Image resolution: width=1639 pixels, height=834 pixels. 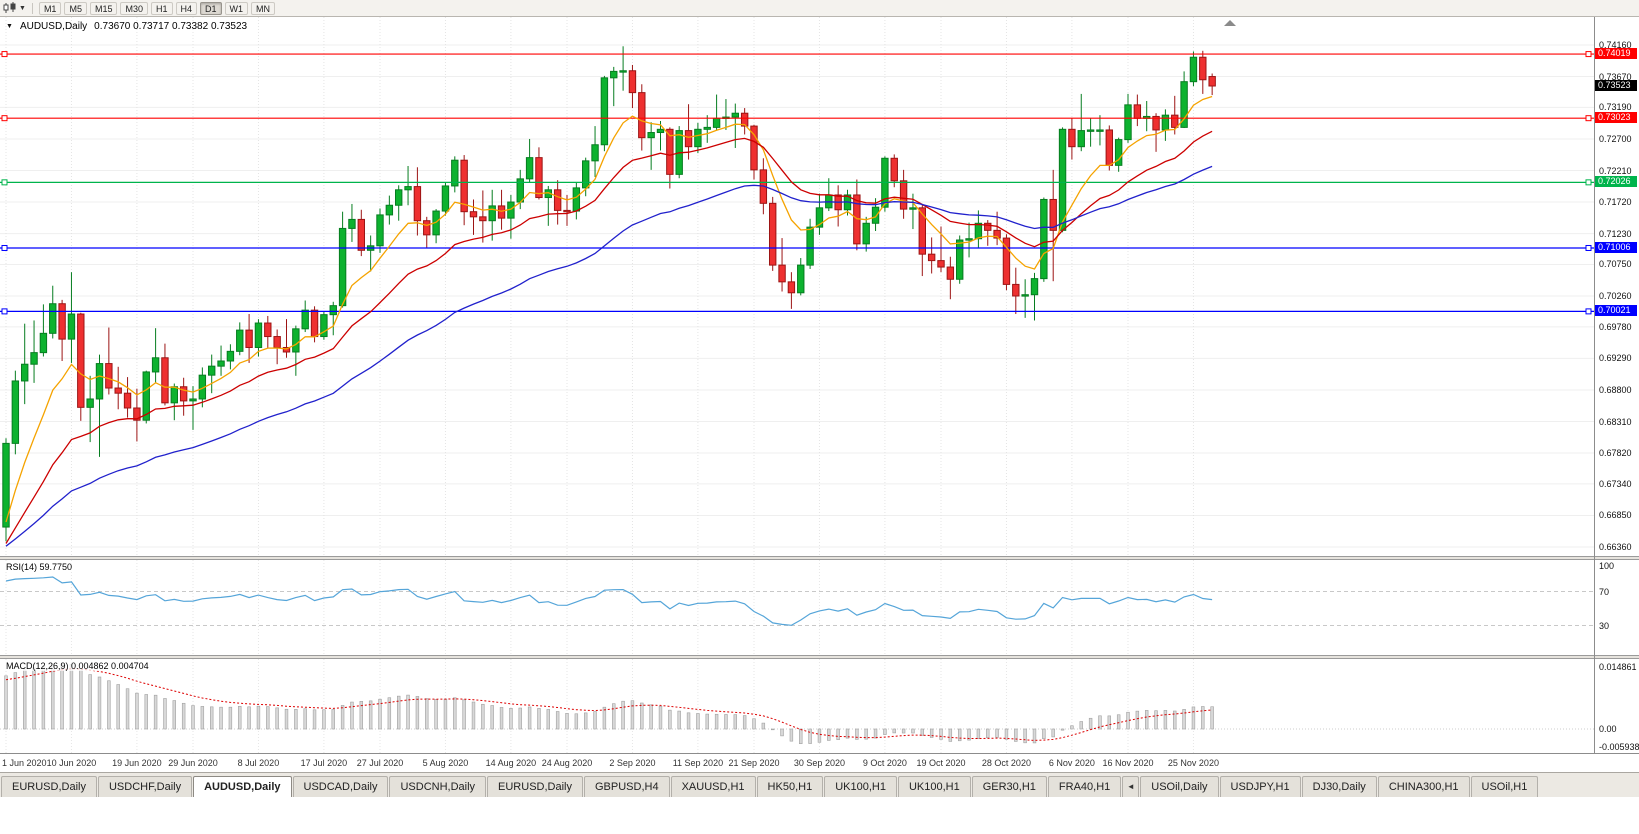 What do you see at coordinates (211, 8) in the screenshot?
I see `timeframe-button-d1: D1` at bounding box center [211, 8].